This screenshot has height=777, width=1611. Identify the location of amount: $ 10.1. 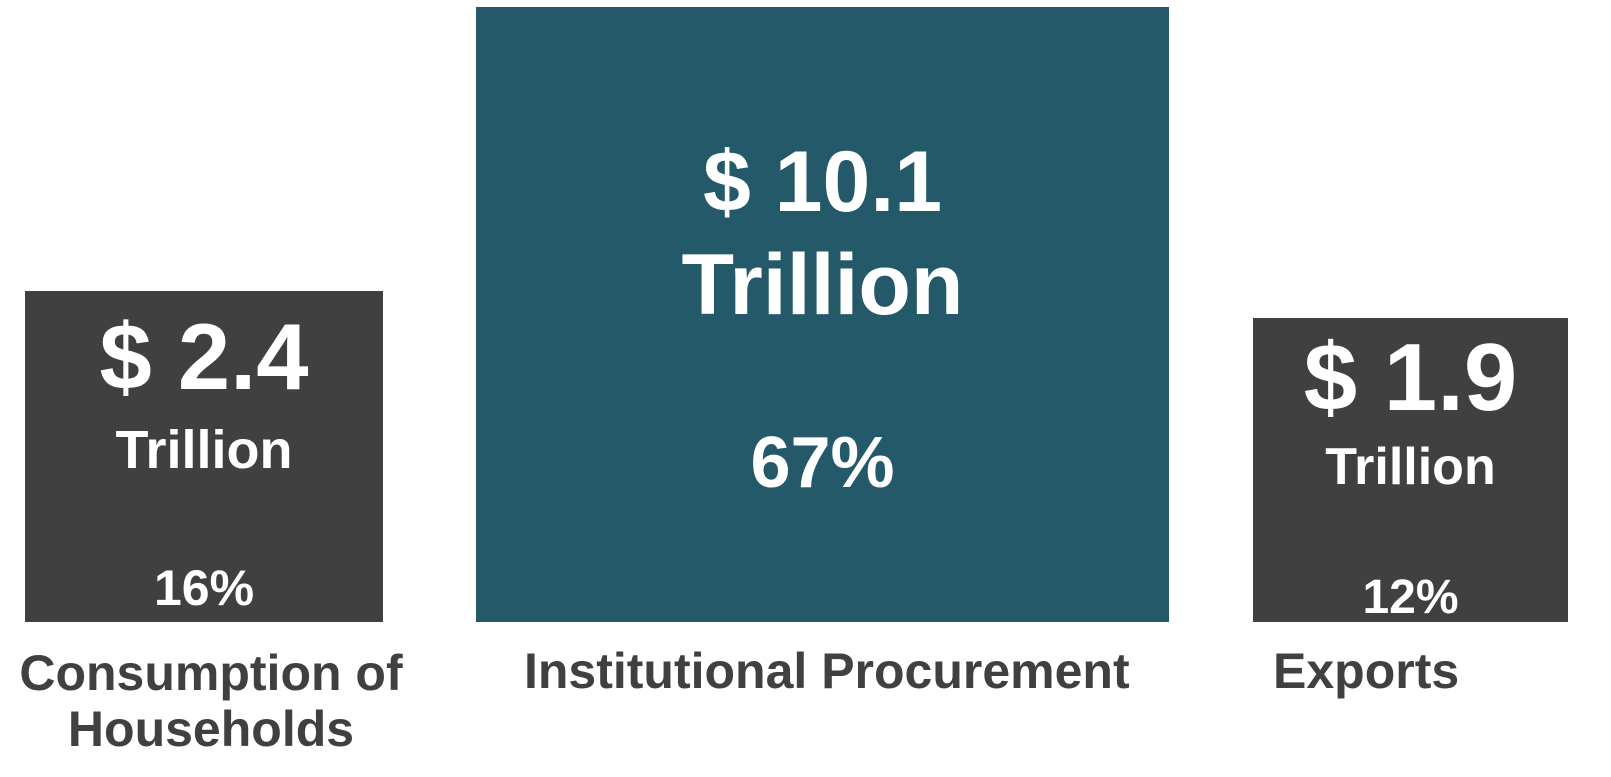
(822, 182).